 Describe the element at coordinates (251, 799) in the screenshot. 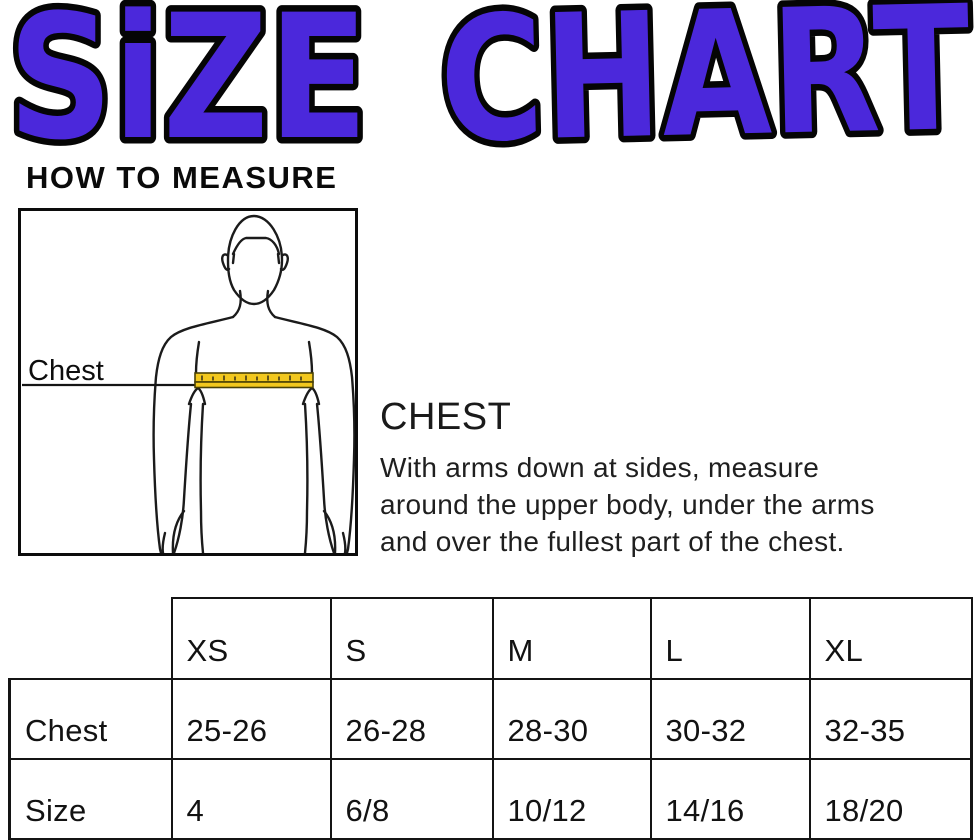

I see `cell-size-xs: 4` at that location.